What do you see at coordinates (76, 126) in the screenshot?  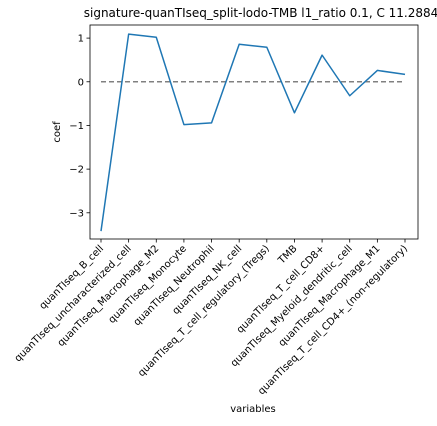 I see `y-tick-label: −1` at bounding box center [76, 126].